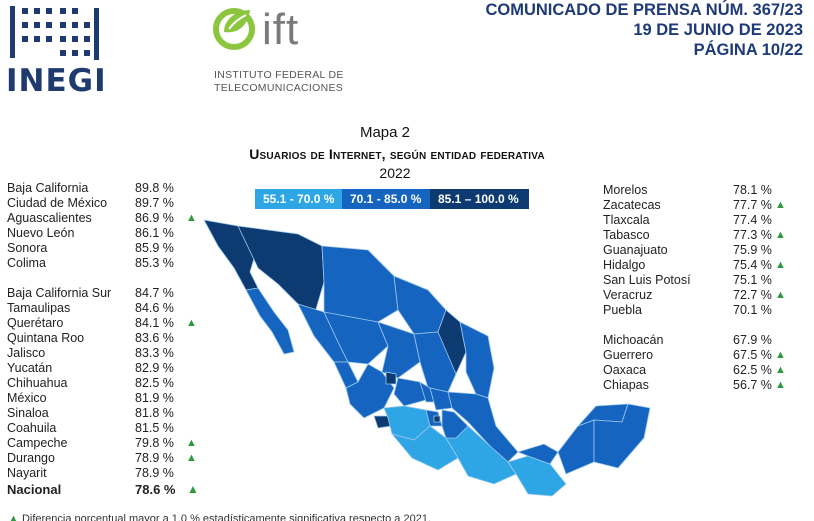 The image size is (814, 521). What do you see at coordinates (26, 263) in the screenshot?
I see `state-name: Colima` at bounding box center [26, 263].